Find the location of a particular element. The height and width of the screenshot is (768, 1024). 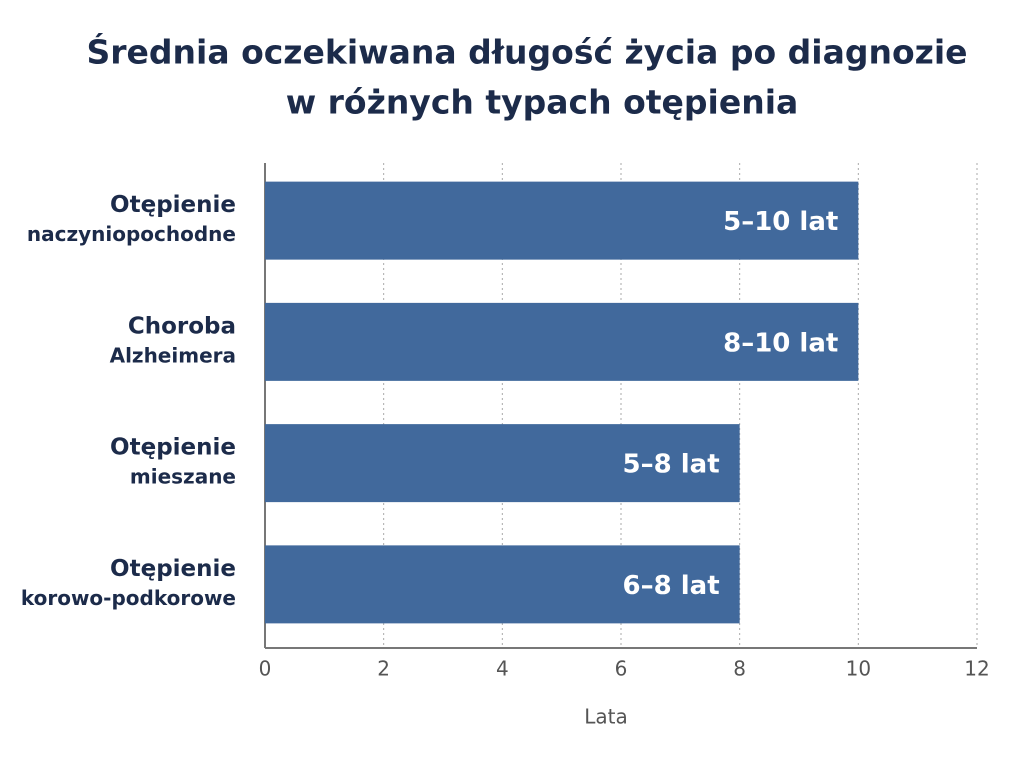

y-tick-label: mieszane is located at coordinates (183, 477).